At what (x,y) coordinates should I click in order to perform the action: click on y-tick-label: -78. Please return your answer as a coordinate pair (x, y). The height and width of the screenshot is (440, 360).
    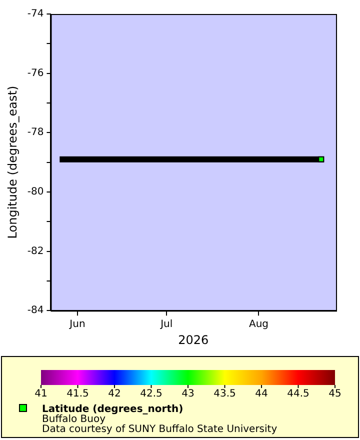
    Looking at the image, I should click on (35, 132).